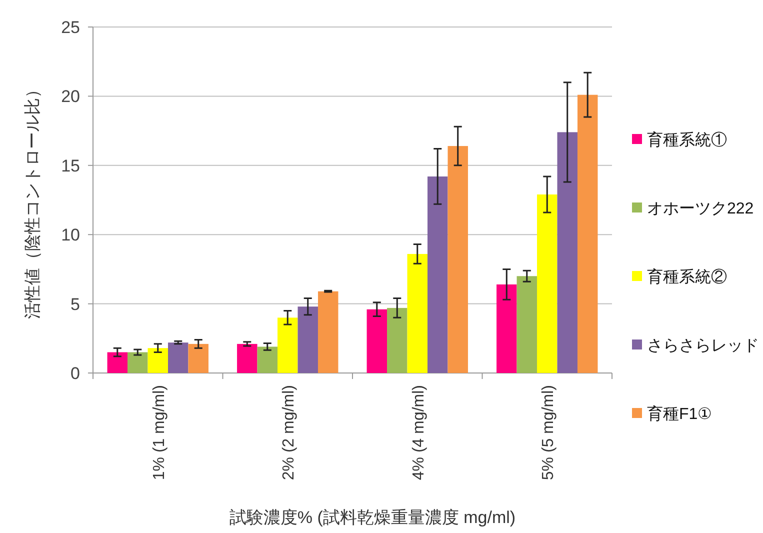 This screenshot has width=763, height=533. Describe the element at coordinates (70, 166) in the screenshot. I see `y-tick-label: 15` at that location.